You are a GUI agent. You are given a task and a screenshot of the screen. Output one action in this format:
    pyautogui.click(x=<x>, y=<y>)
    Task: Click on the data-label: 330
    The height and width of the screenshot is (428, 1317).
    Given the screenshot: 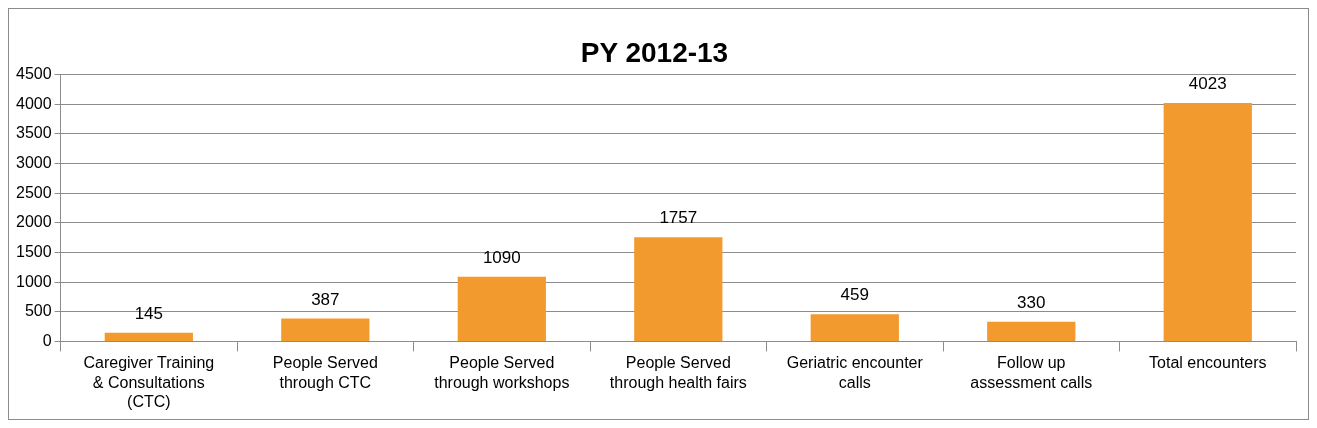 What is the action you would take?
    pyautogui.click(x=1031, y=303)
    